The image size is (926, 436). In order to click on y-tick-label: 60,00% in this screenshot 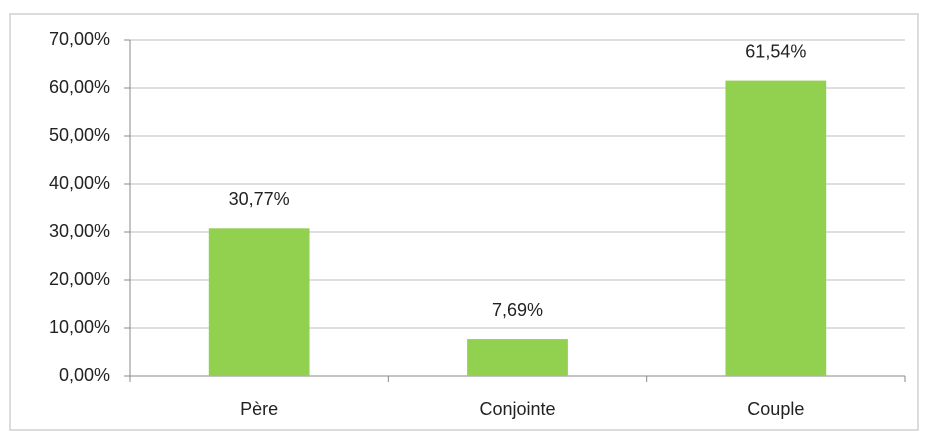, I will do `click(79, 87)`.